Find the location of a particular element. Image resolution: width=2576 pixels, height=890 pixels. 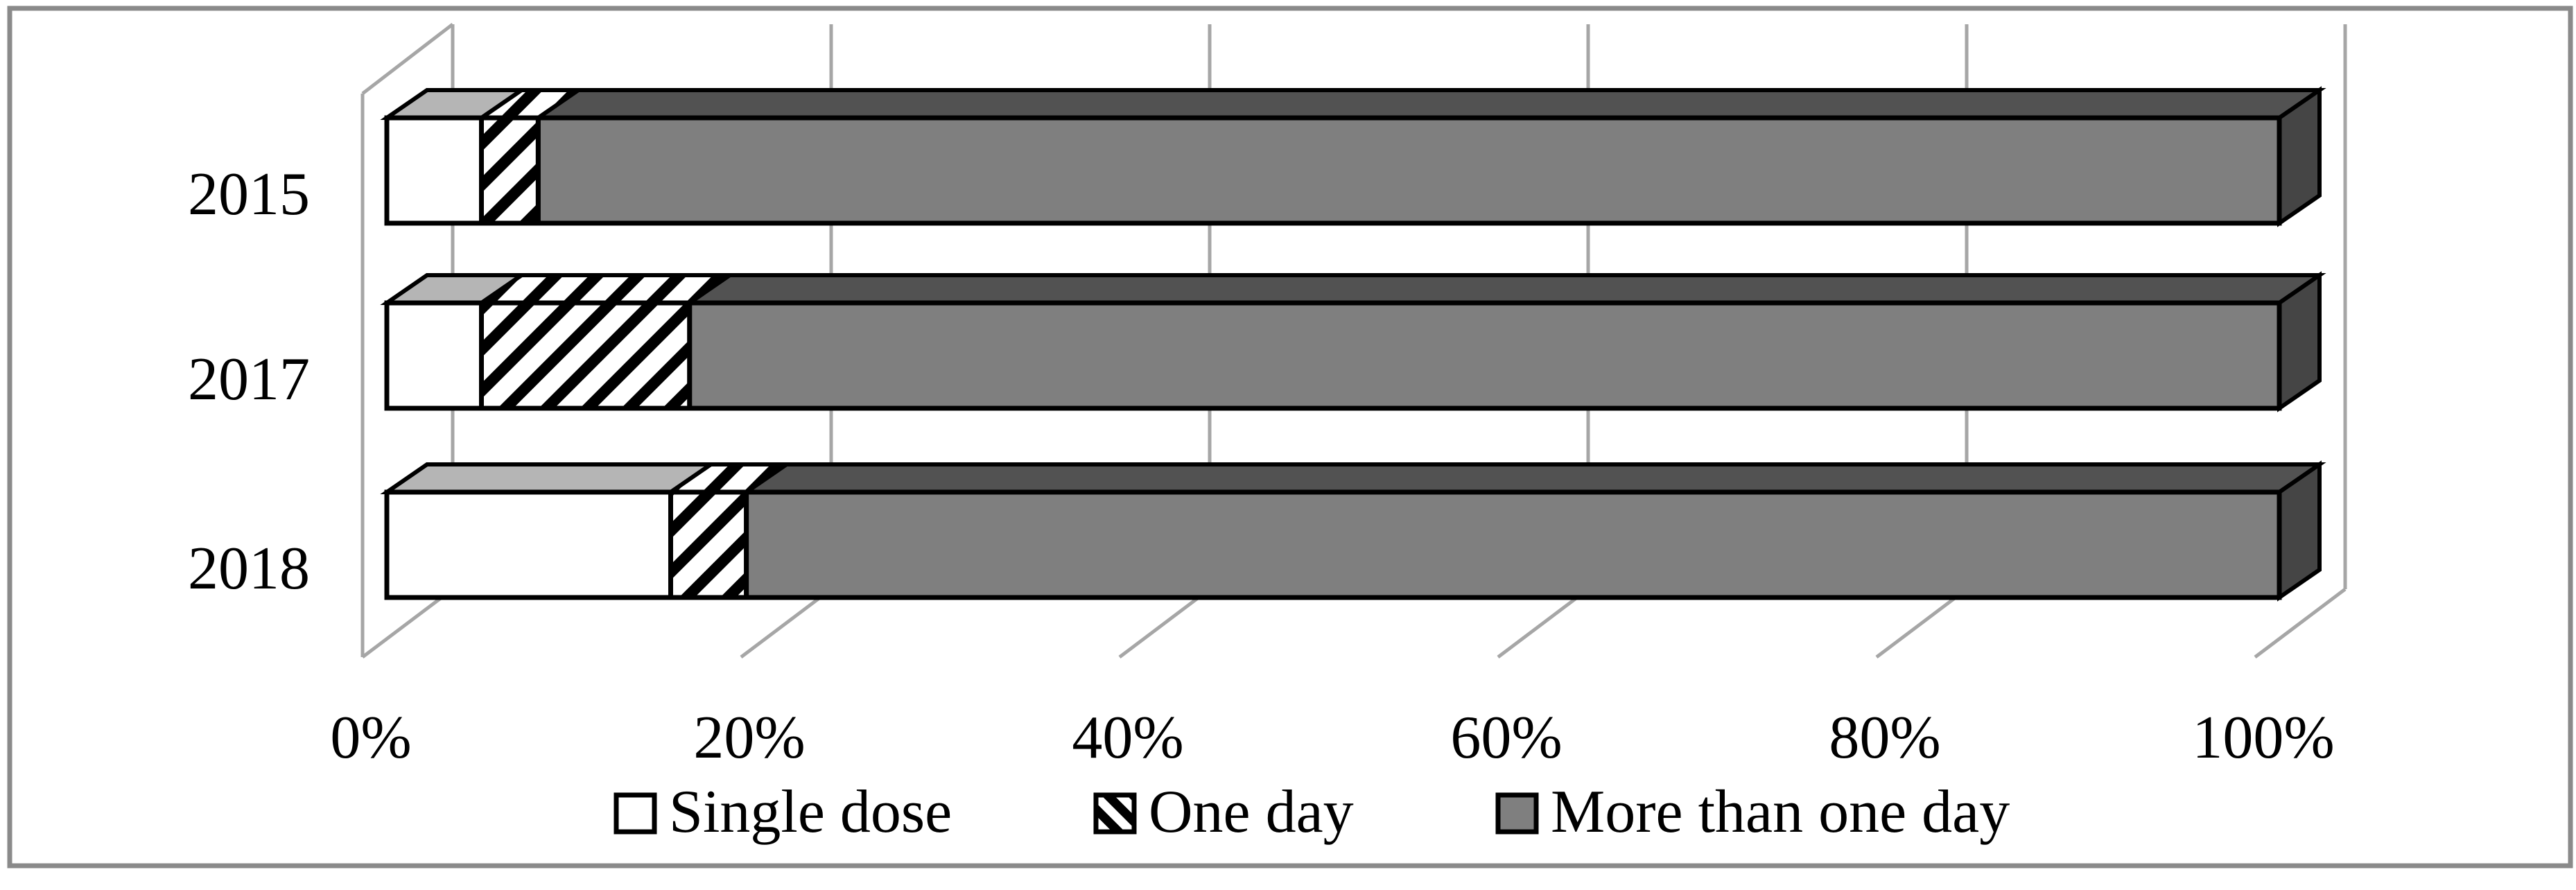

bar-2017-segment-single-dose is located at coordinates (434, 355).